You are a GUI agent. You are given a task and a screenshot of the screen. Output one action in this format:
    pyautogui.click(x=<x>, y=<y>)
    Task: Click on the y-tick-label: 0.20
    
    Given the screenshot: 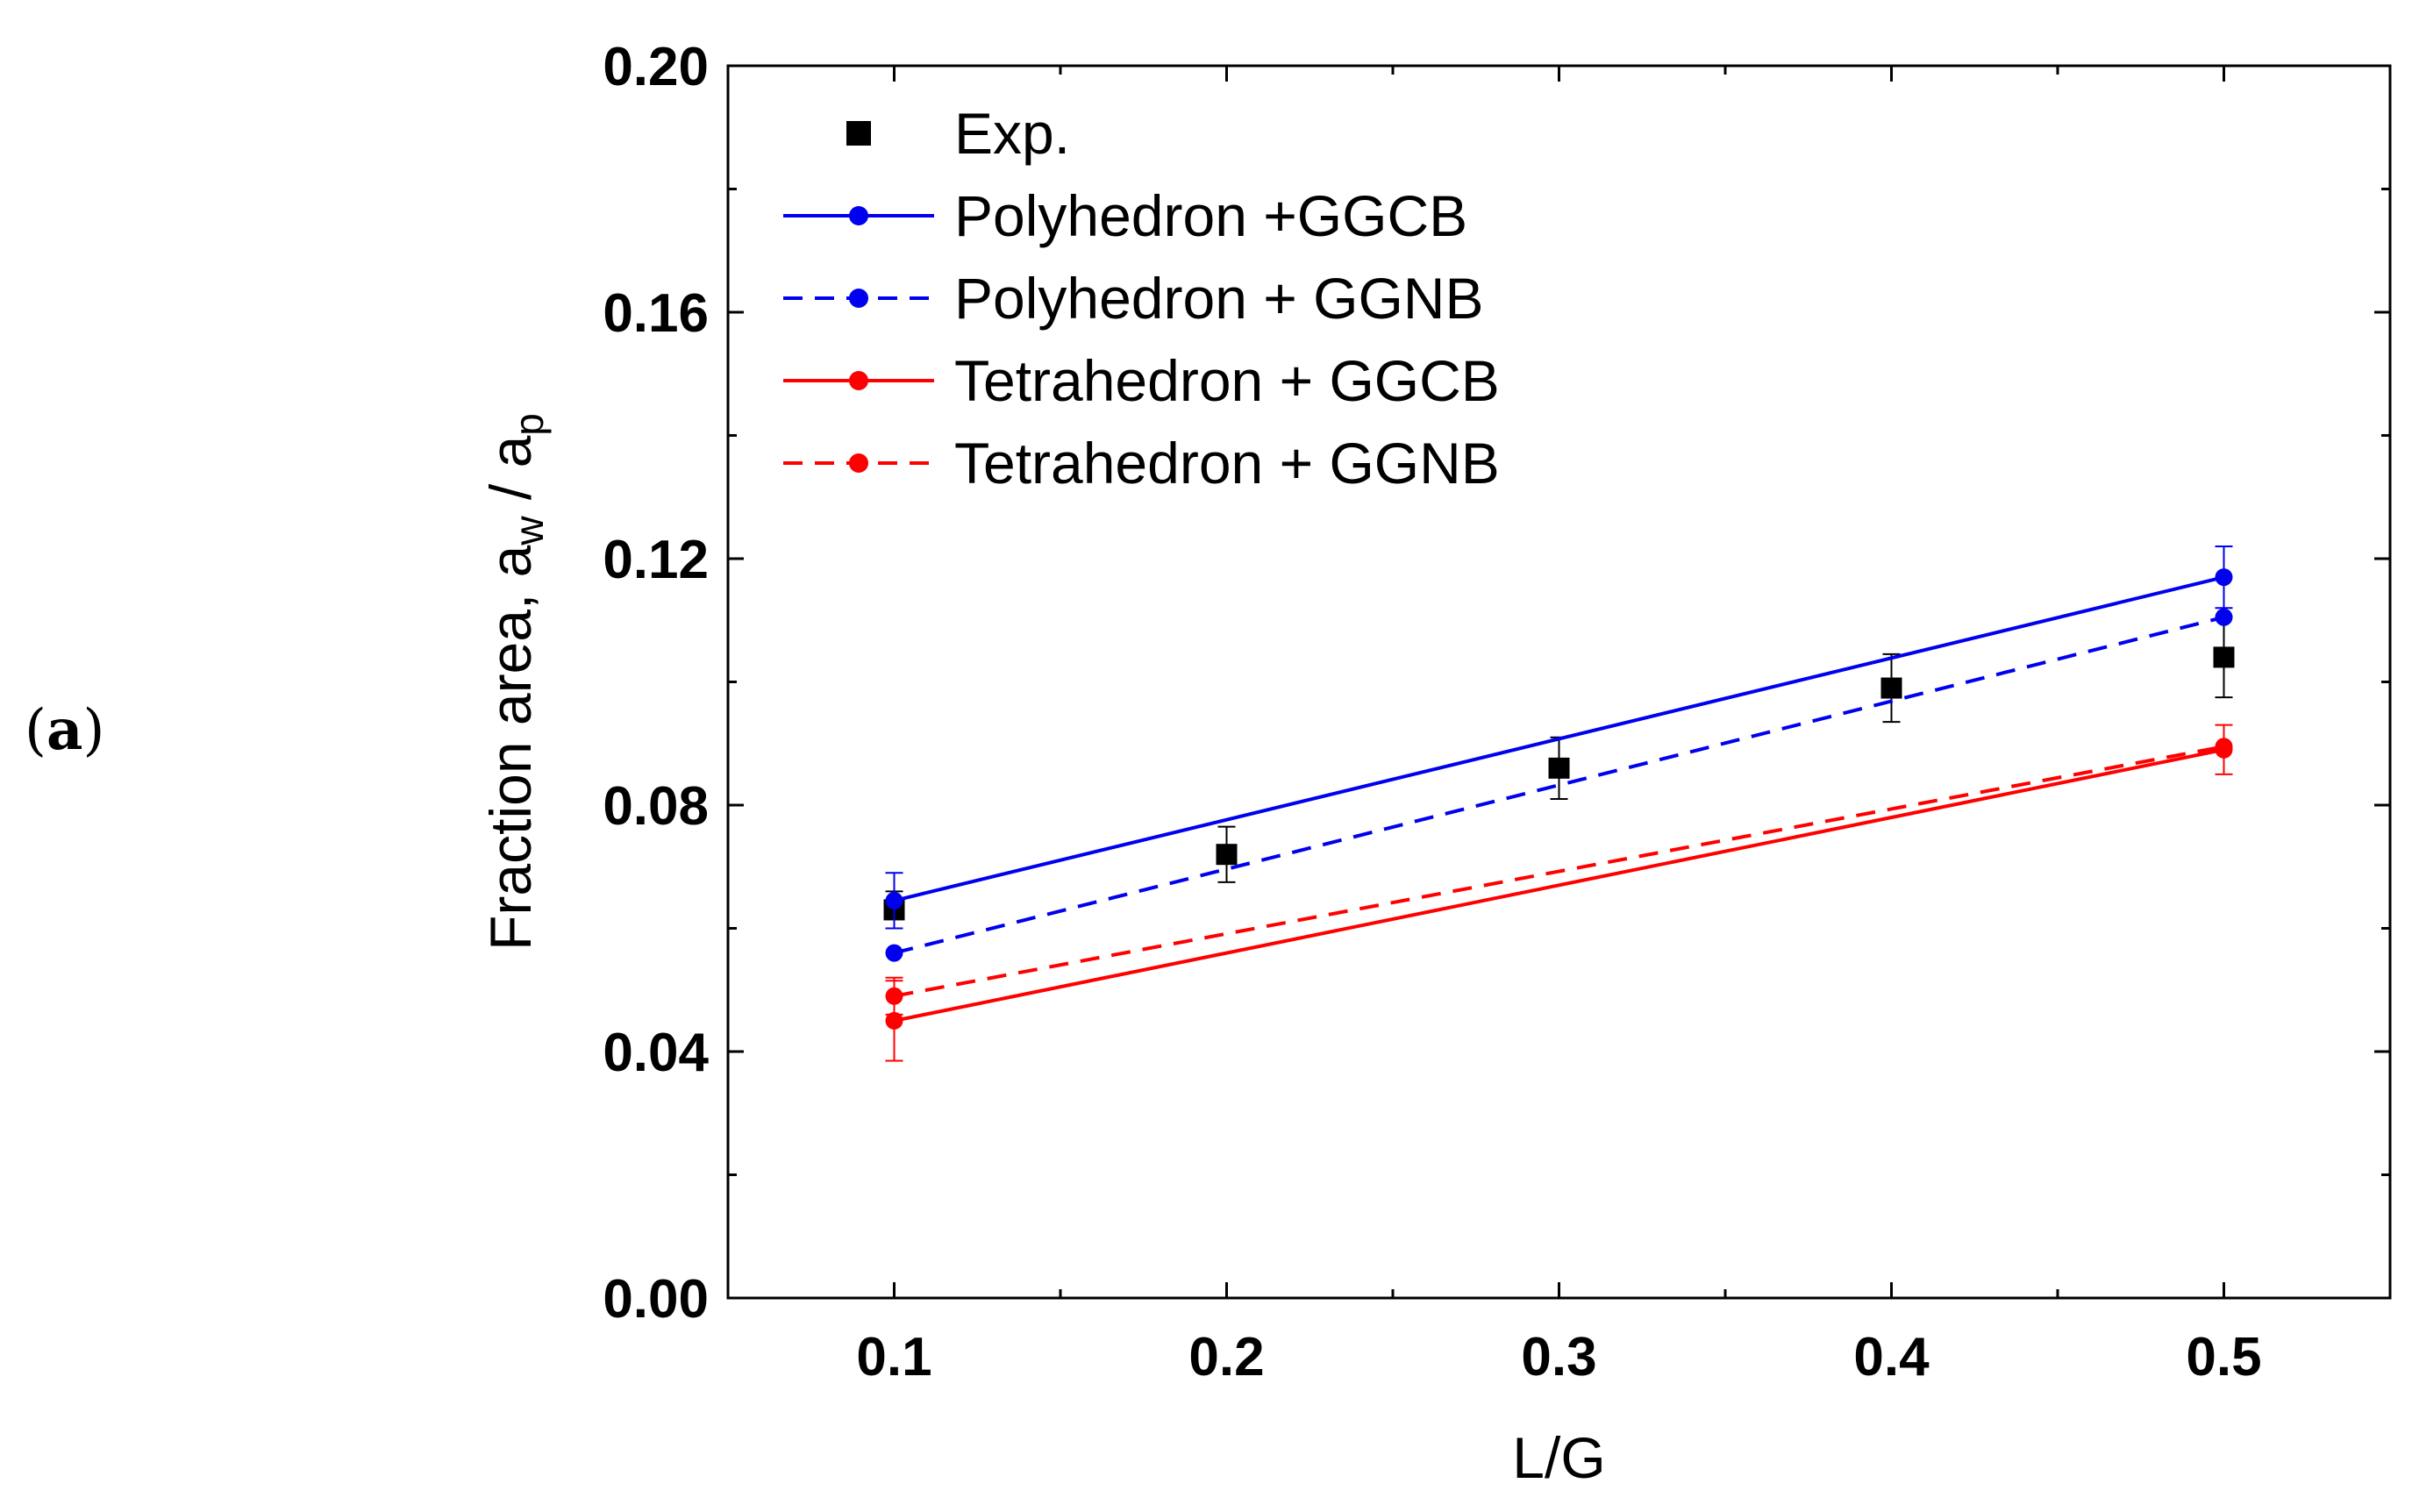 What is the action you would take?
    pyautogui.click(x=656, y=67)
    